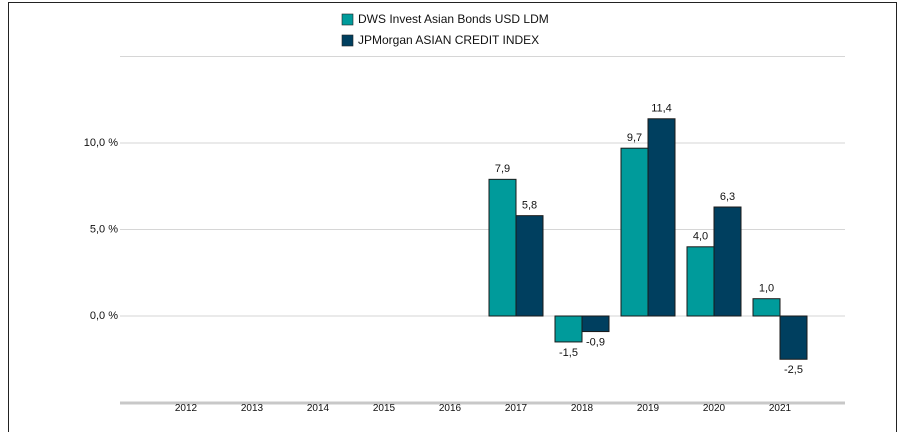 Image resolution: width=905 pixels, height=432 pixels. What do you see at coordinates (502, 169) in the screenshot?
I see `value-label: 7,9` at bounding box center [502, 169].